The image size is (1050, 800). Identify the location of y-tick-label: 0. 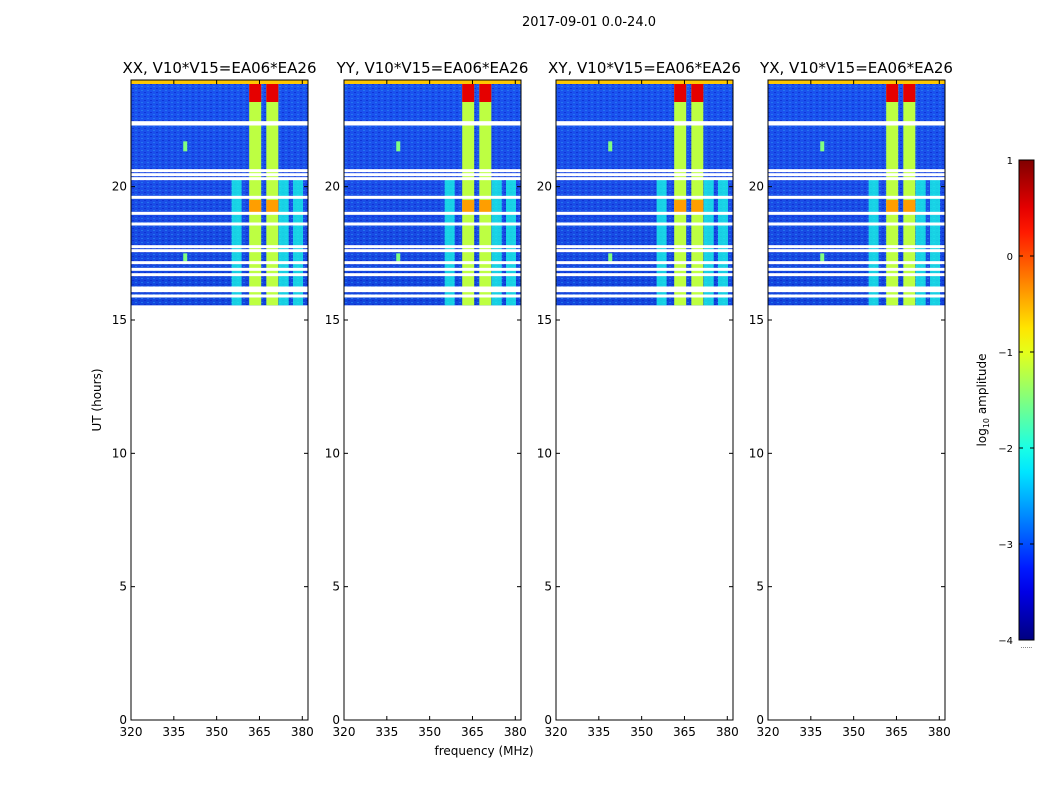
(548, 720).